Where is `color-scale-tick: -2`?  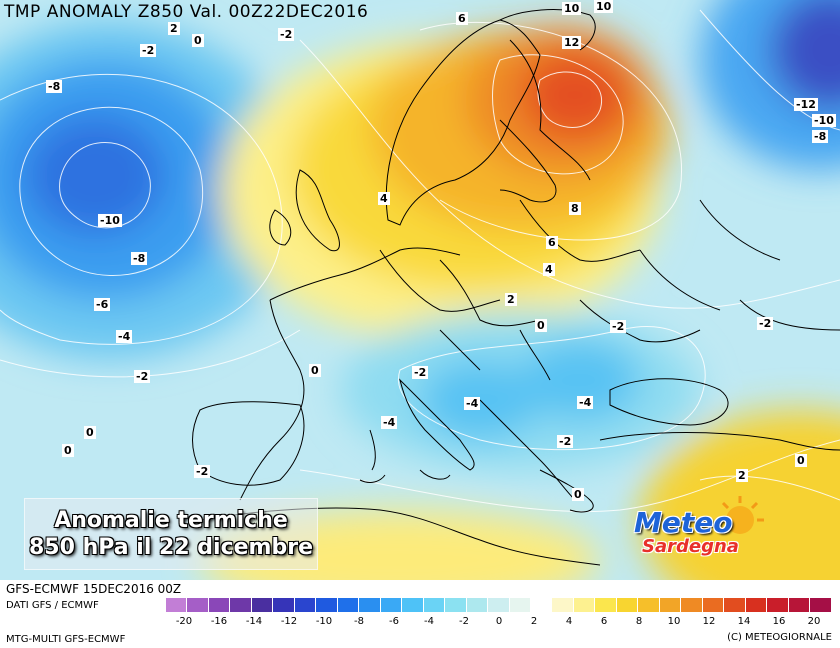 color-scale-tick: -2 is located at coordinates (464, 621).